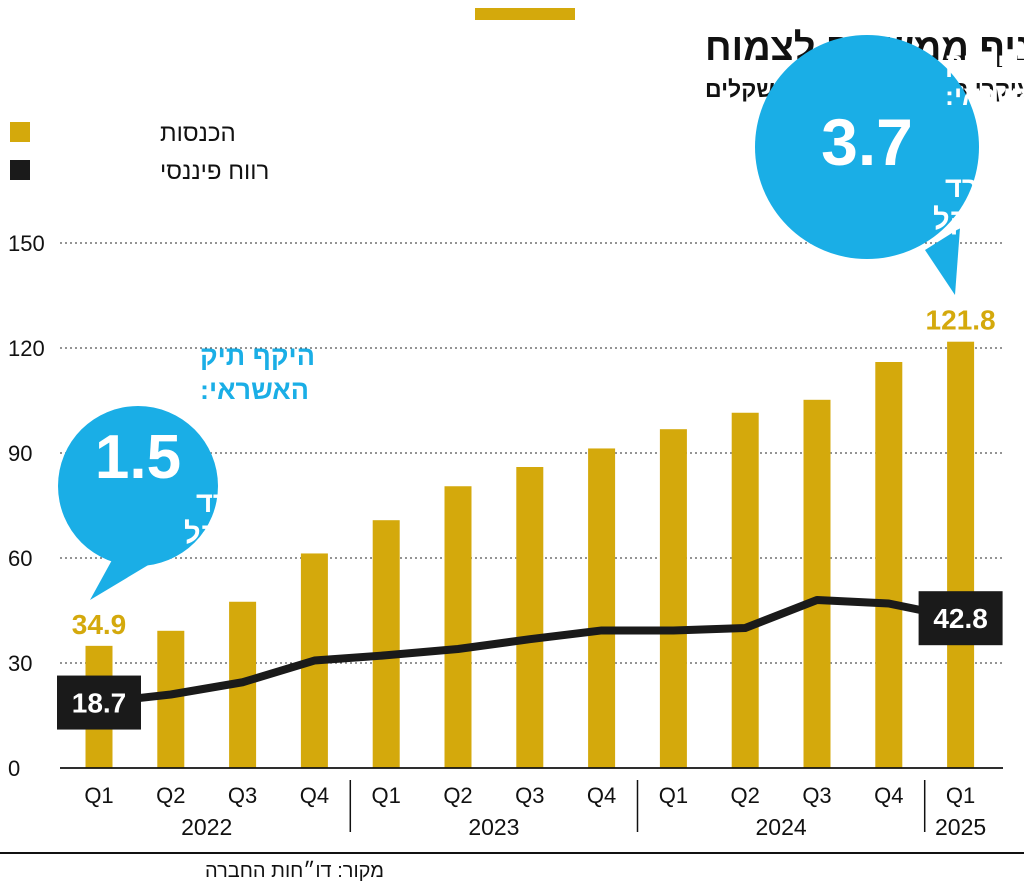 This screenshot has width=1024, height=888. I want to click on x-tick-label-1: Q1, so click(98, 795).